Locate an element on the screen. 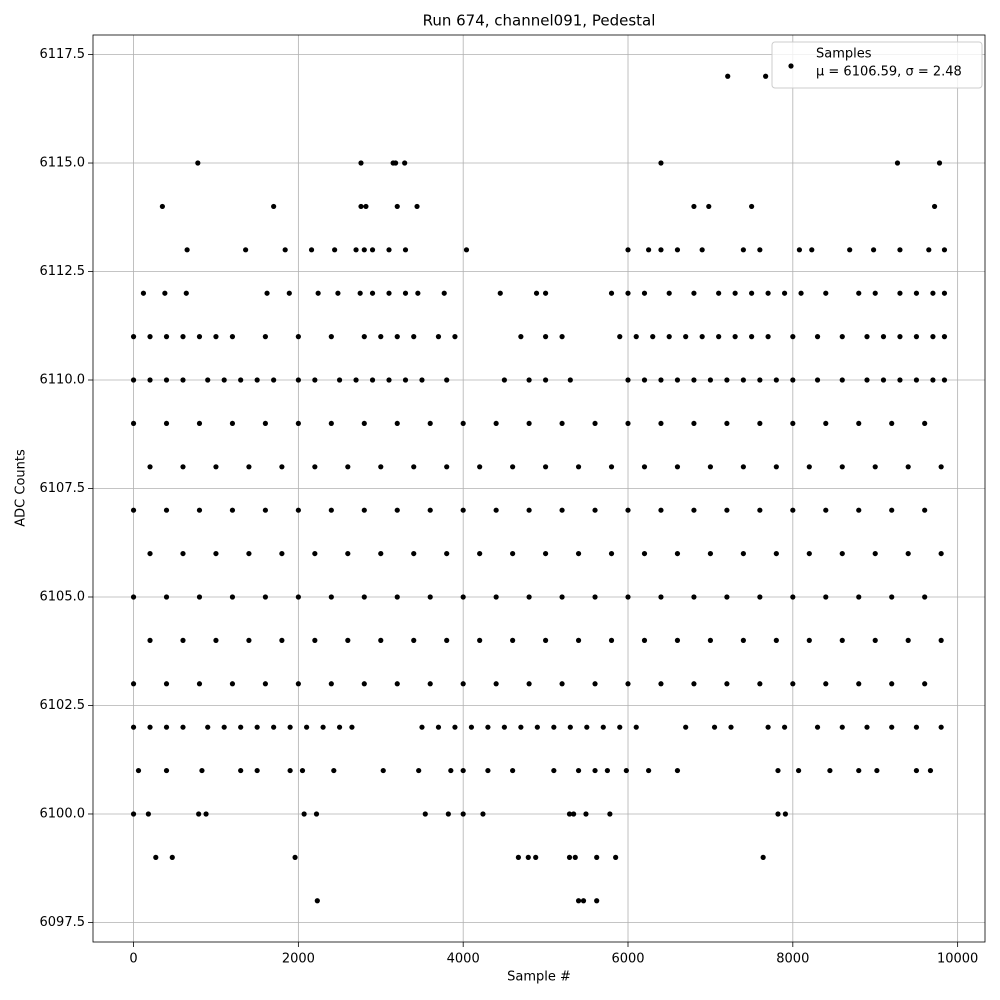 The height and width of the screenshot is (1000, 1000). y-tick-label: 6112.5 is located at coordinates (63, 271).